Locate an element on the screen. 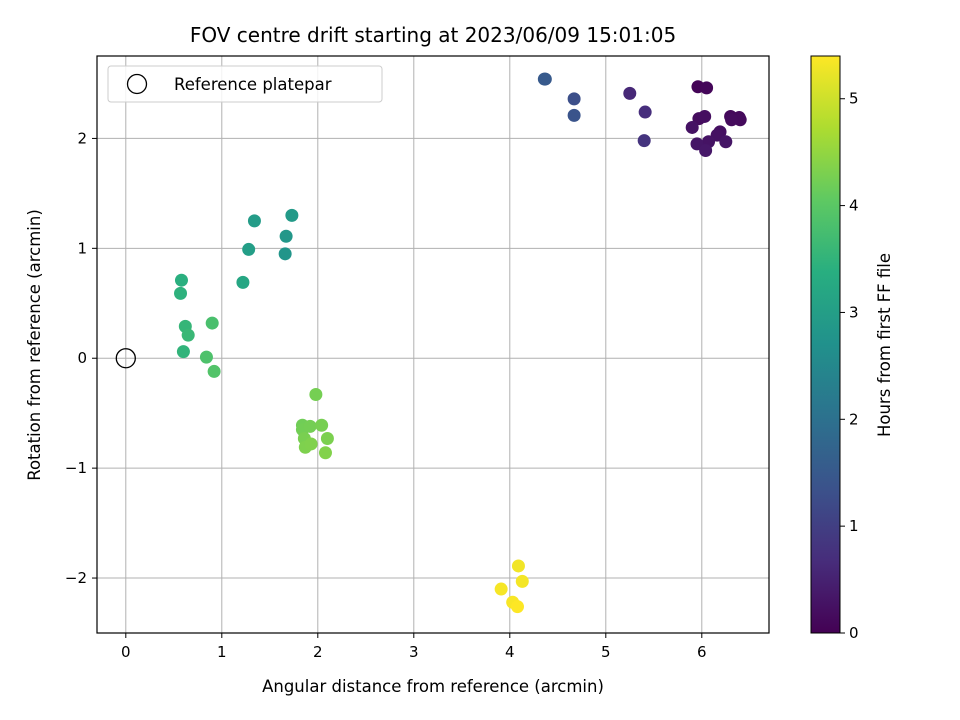 The height and width of the screenshot is (720, 960). x-axis-ticks: 0 1 2 3 4 5 6 is located at coordinates (414, 647).